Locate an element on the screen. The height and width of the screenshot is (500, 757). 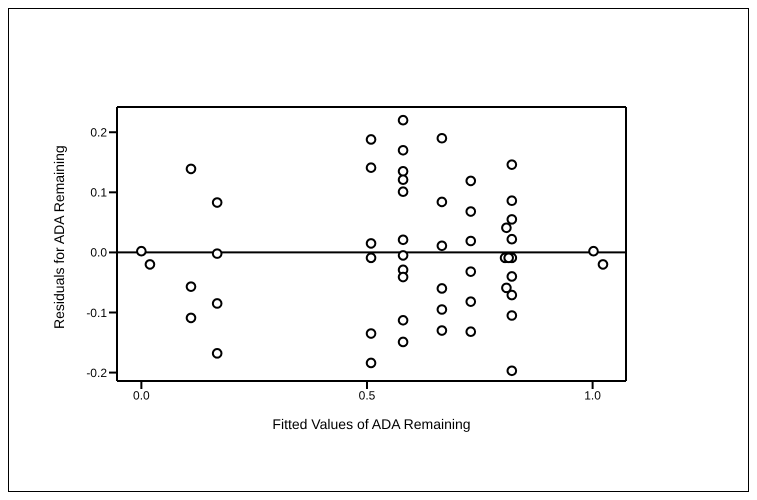
y-axis-title: Residuals for ADA Remaining is located at coordinates (58, 237).